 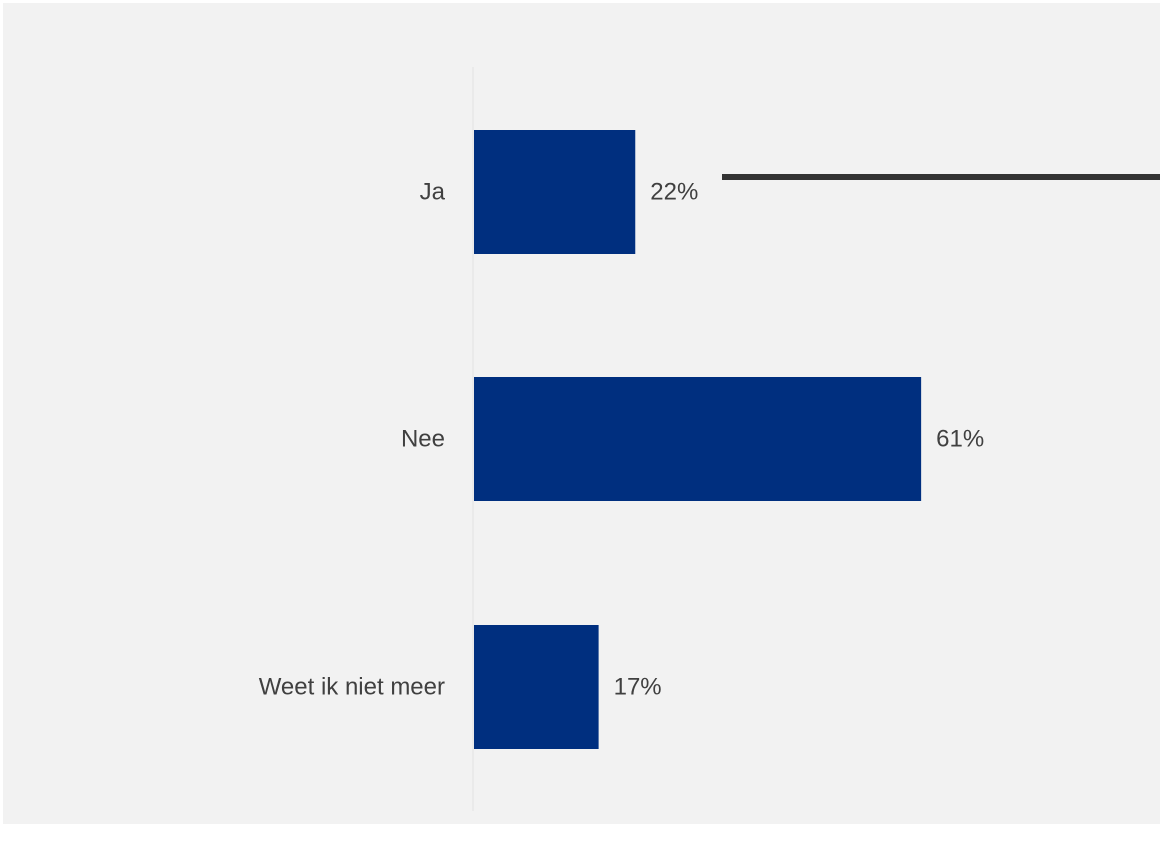 I want to click on category-label-weet-ik-niet-meer: Weet ik niet meer, so click(x=352, y=687).